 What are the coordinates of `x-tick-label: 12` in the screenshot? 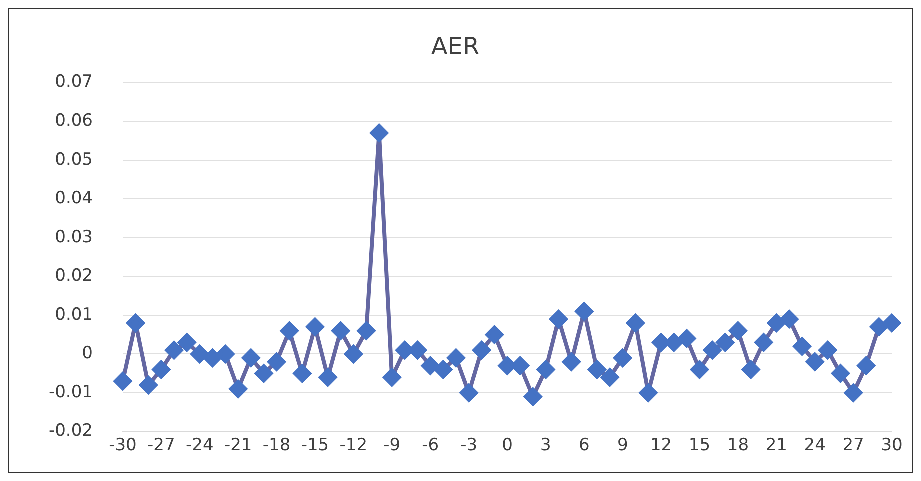 It's located at (661, 445).